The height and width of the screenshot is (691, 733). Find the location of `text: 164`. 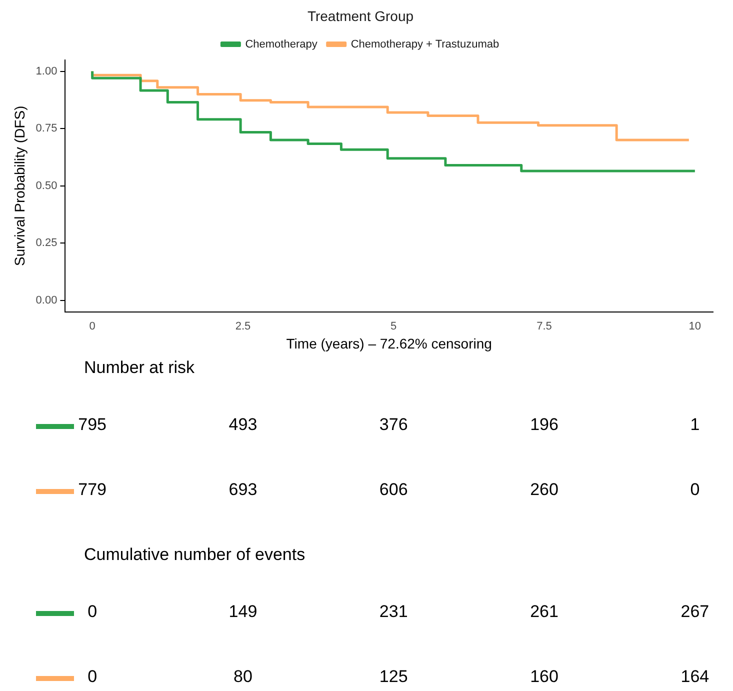

text: 164 is located at coordinates (695, 677).